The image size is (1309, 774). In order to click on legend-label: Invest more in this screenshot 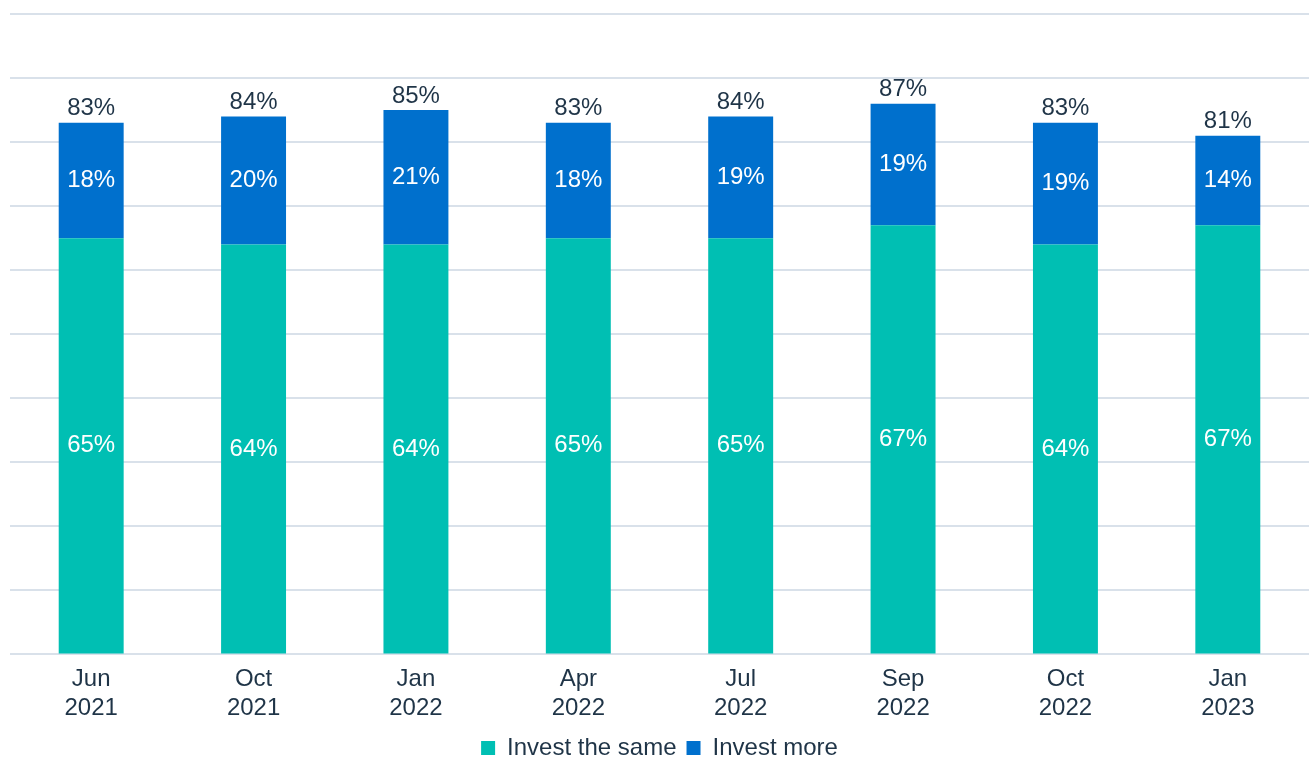, I will do `click(775, 746)`.